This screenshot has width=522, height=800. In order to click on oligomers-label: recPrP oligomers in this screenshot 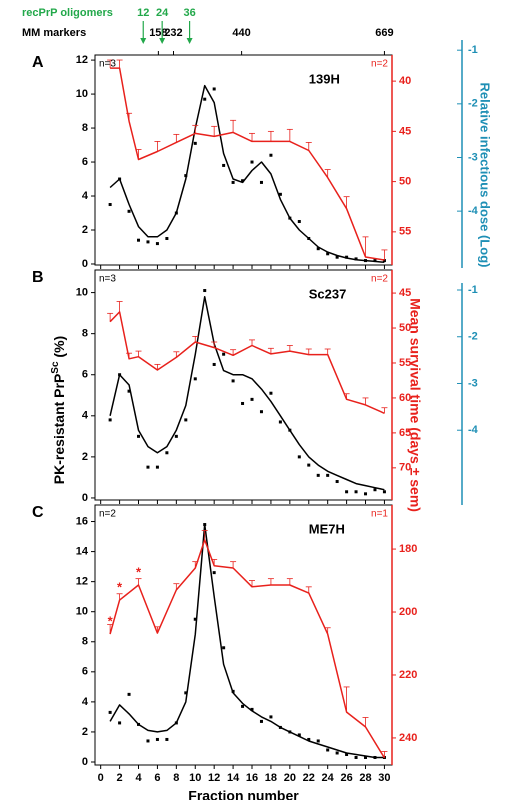, I will do `click(67, 13)`.